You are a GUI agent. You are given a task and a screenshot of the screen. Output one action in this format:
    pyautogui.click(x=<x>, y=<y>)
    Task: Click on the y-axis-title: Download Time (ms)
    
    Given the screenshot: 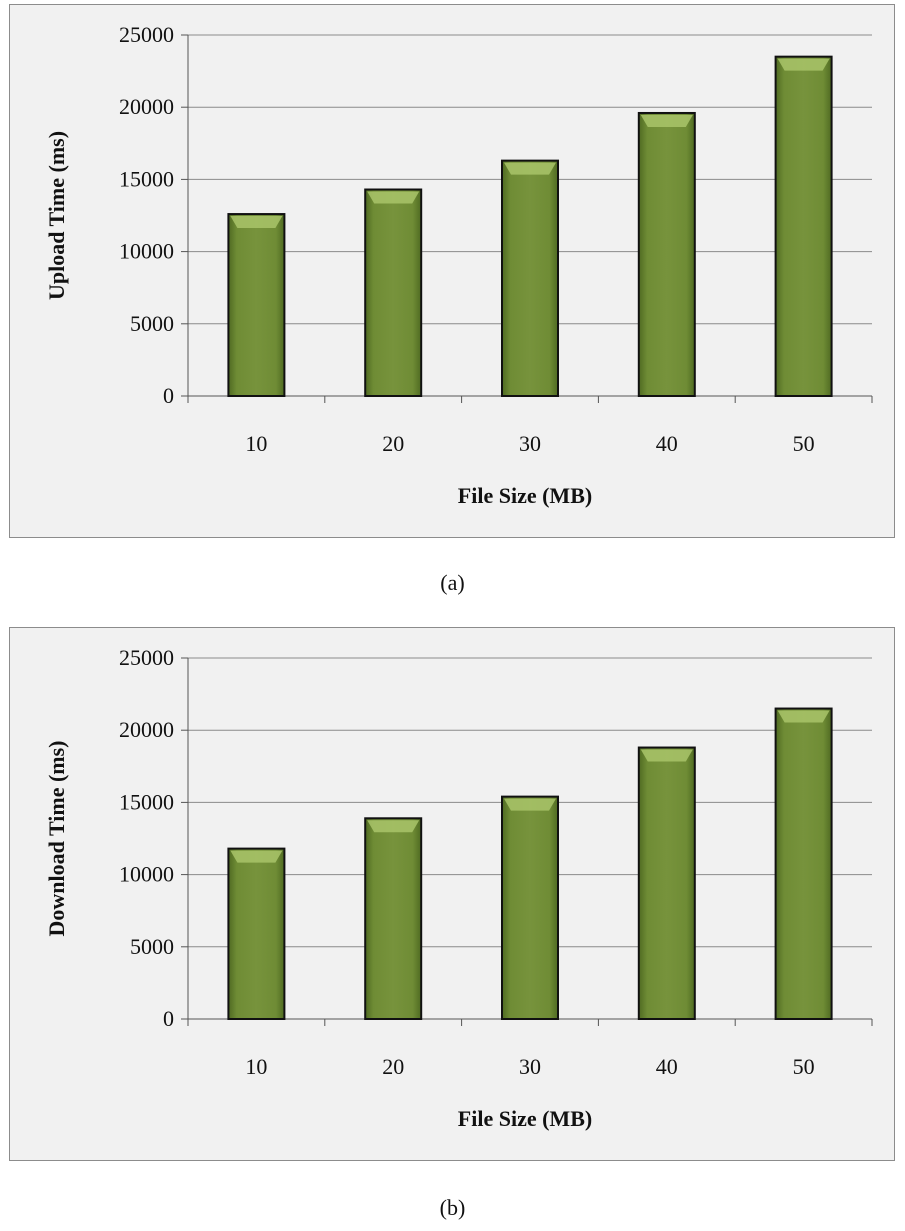 What is the action you would take?
    pyautogui.click(x=56, y=839)
    